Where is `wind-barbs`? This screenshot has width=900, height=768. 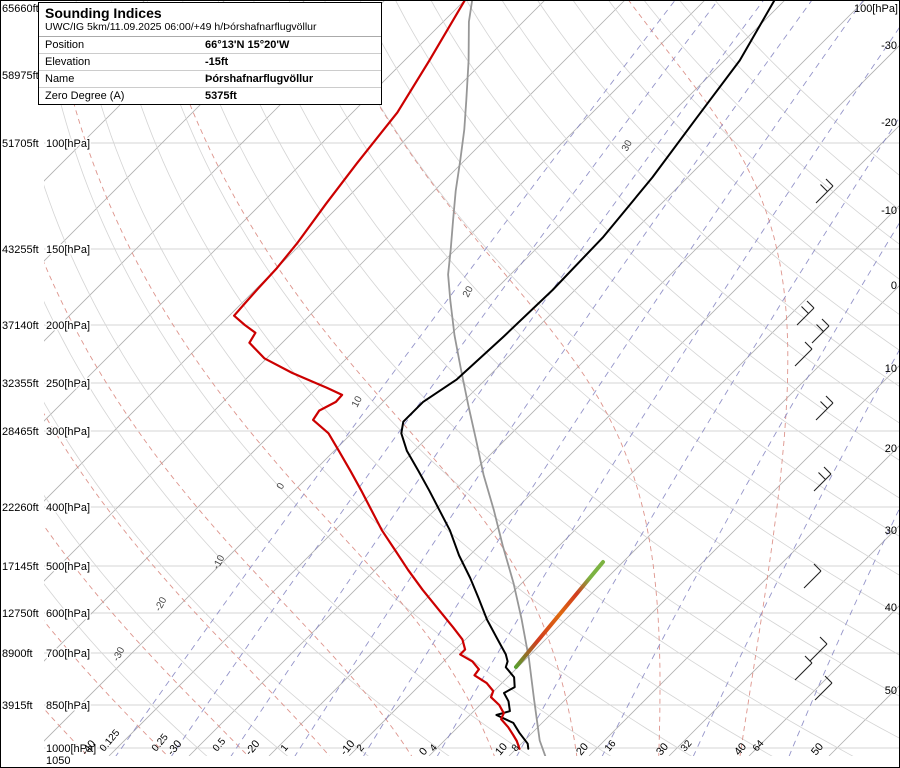
wind-barbs is located at coordinates (814, 439).